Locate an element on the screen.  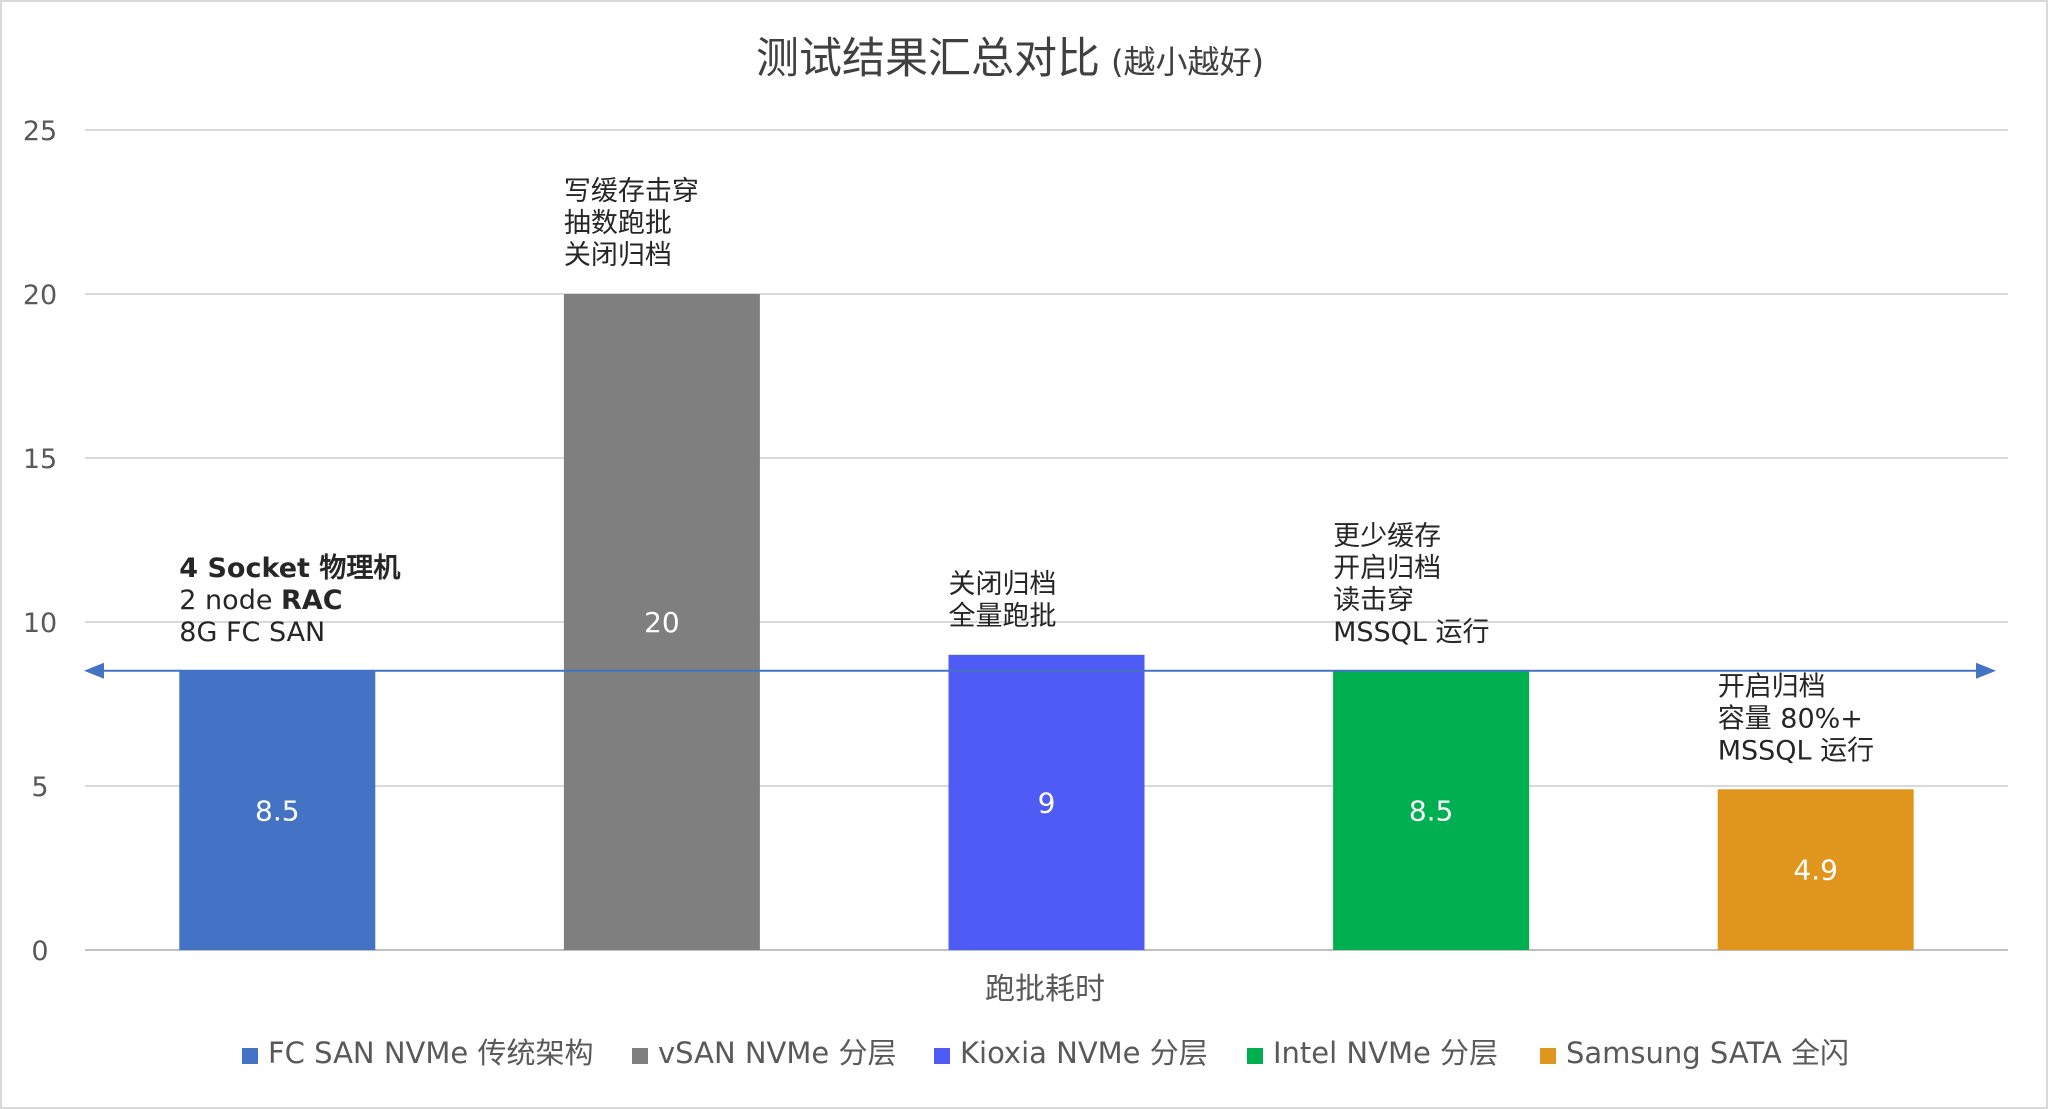
bar-value-label: 9 is located at coordinates (1047, 802).